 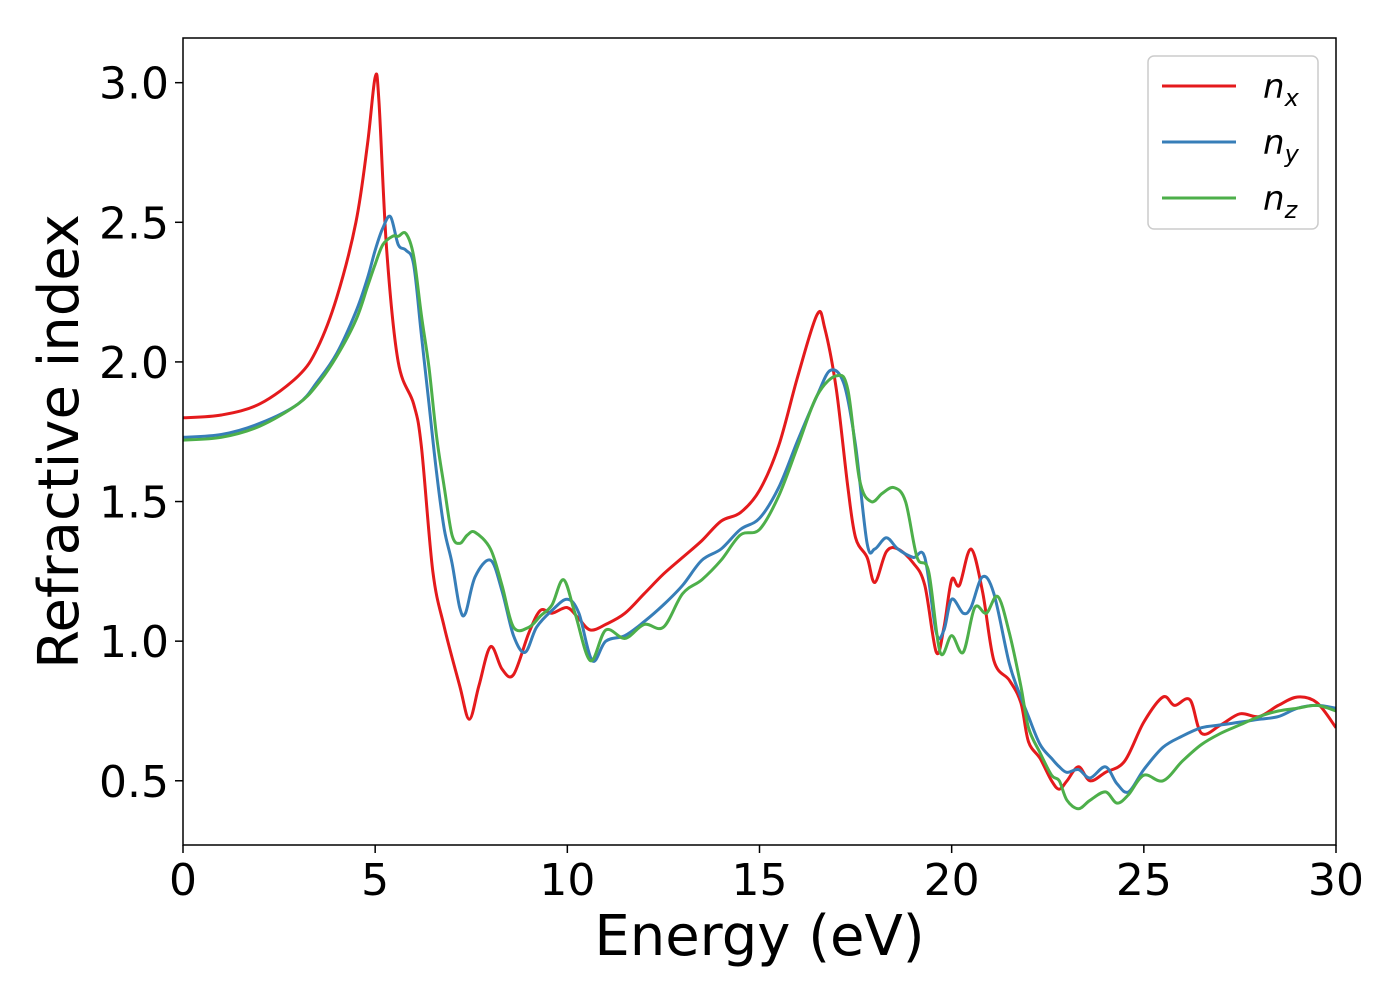 What do you see at coordinates (183, 880) in the screenshot?
I see `x-tick-label: 0` at bounding box center [183, 880].